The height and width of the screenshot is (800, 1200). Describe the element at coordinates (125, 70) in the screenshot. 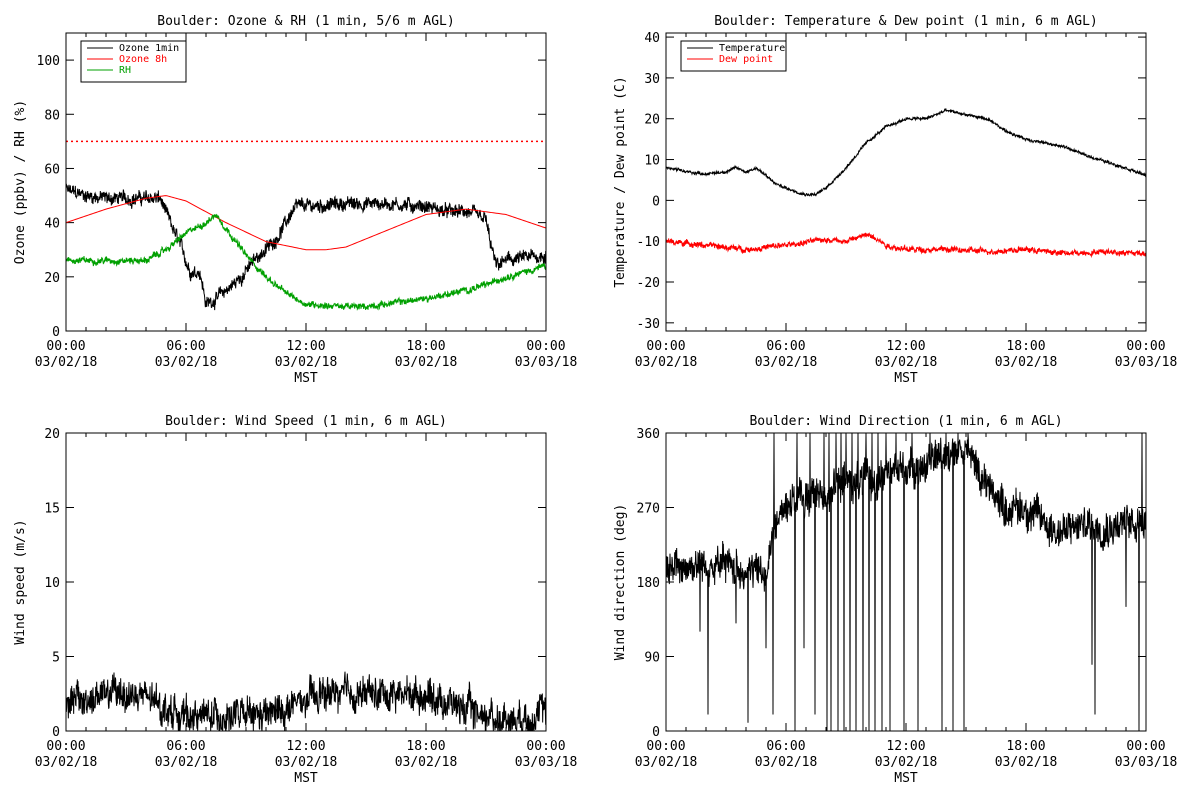

I see `legend-label: RH` at that location.